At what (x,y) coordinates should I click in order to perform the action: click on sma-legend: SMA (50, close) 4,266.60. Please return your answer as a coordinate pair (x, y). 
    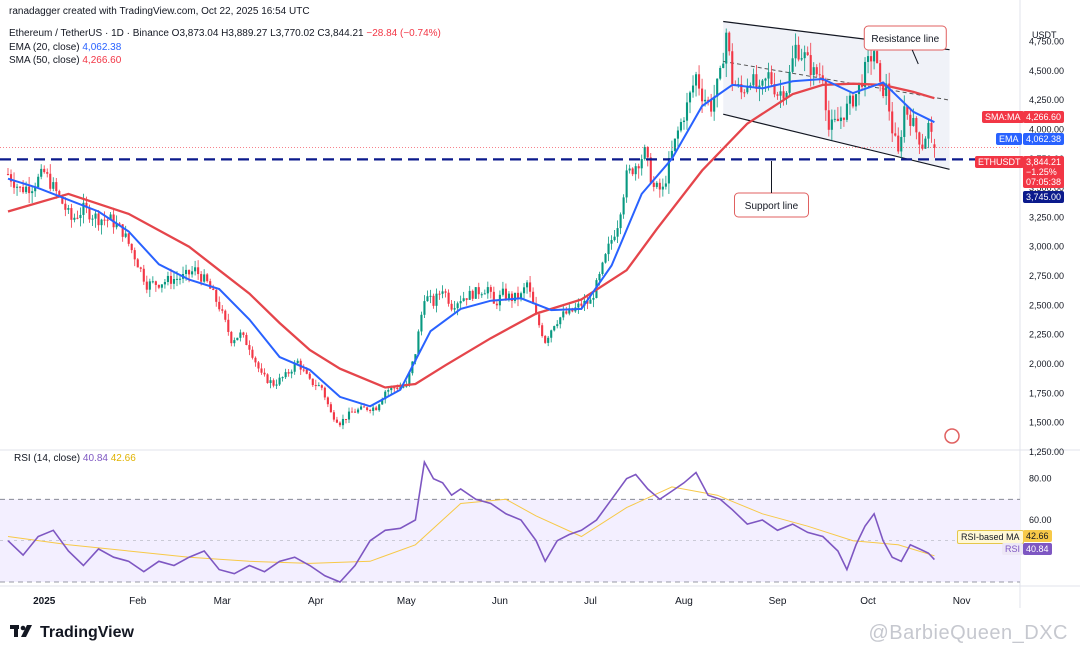
    Looking at the image, I should click on (65, 60).